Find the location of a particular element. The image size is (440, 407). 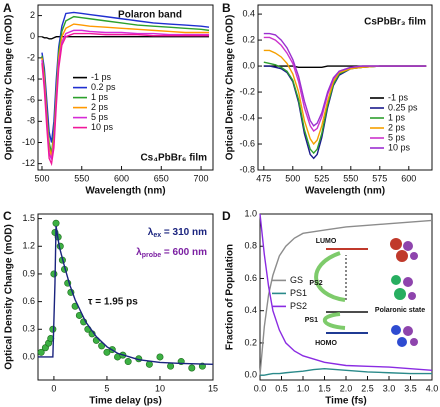

annotation-text: = 310 nm is located at coordinates (184, 232).